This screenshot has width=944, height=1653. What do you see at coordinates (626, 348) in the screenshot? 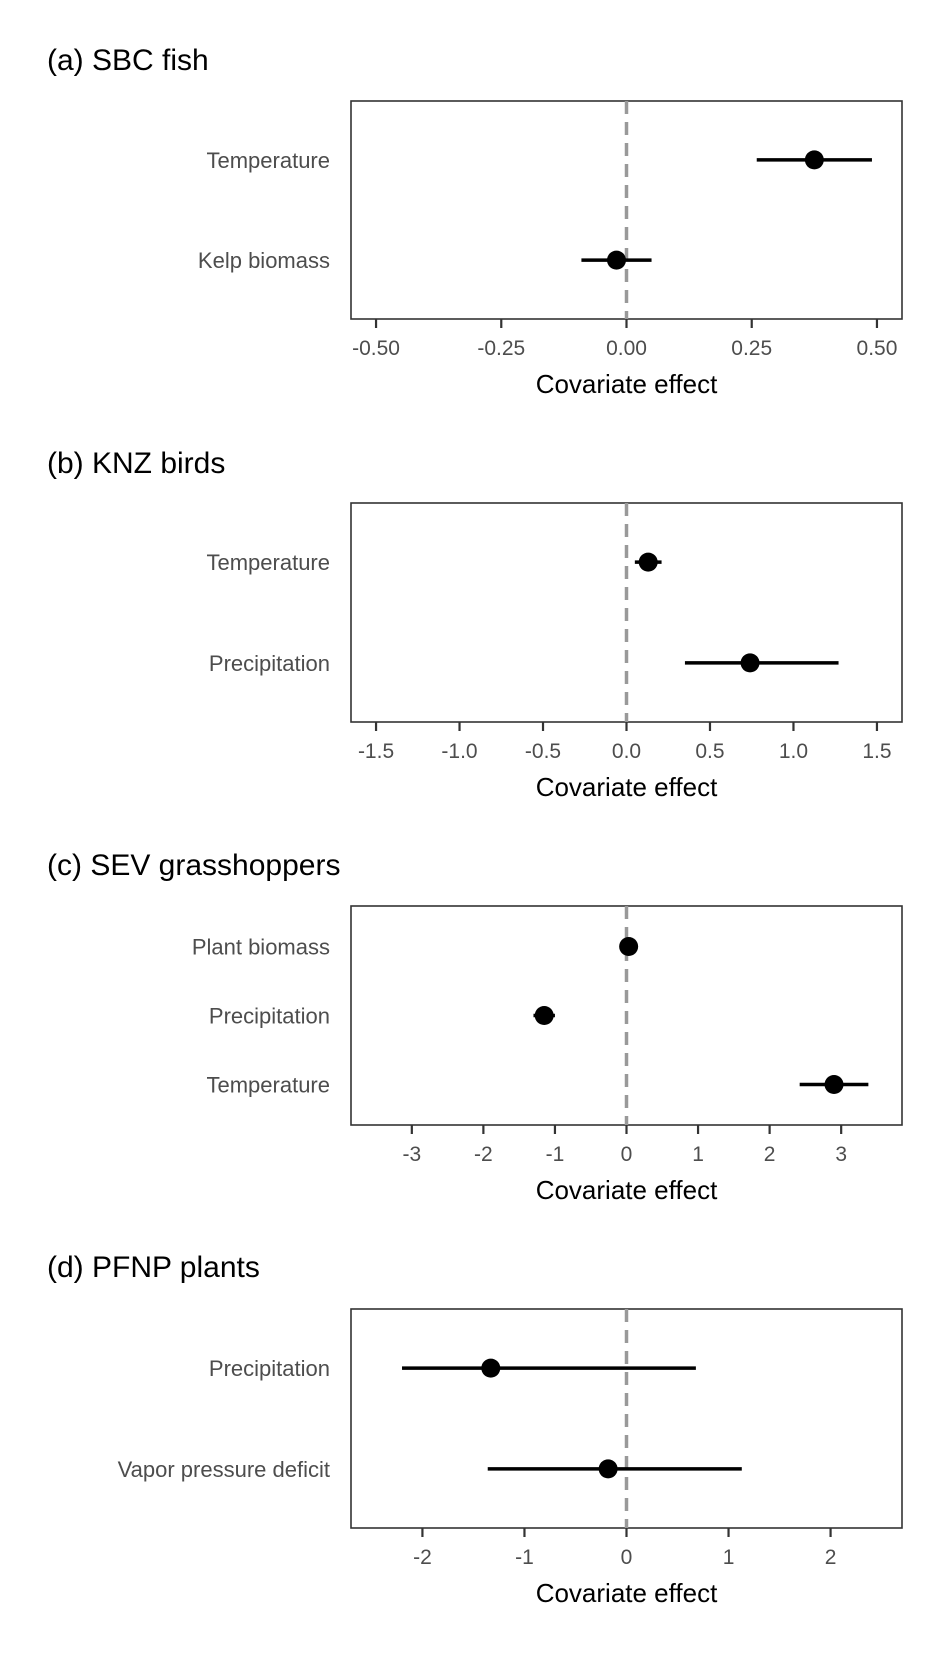
I see `x-tick-label: 0.00` at bounding box center [626, 348].